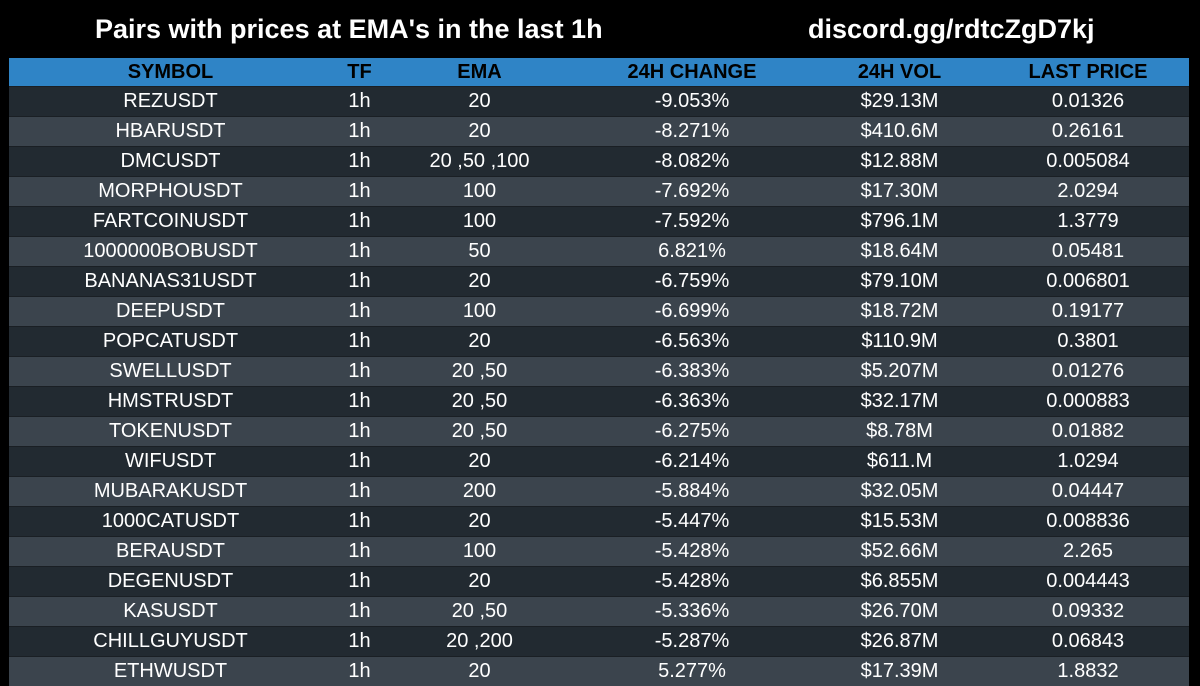  Describe the element at coordinates (899, 552) in the screenshot. I see `volume-24h-cell: $52.66M` at that location.